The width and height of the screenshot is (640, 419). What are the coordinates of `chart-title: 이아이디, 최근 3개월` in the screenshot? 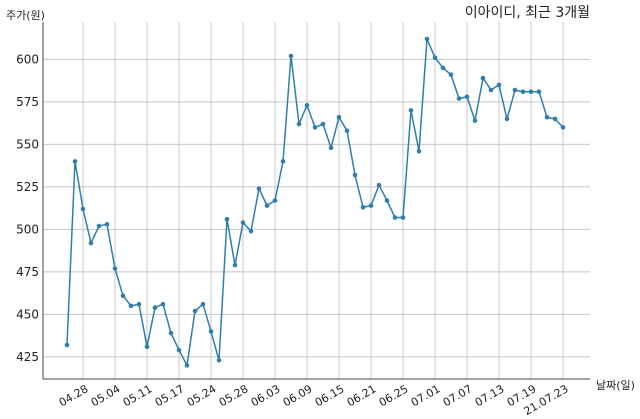 It's located at (527, 13).